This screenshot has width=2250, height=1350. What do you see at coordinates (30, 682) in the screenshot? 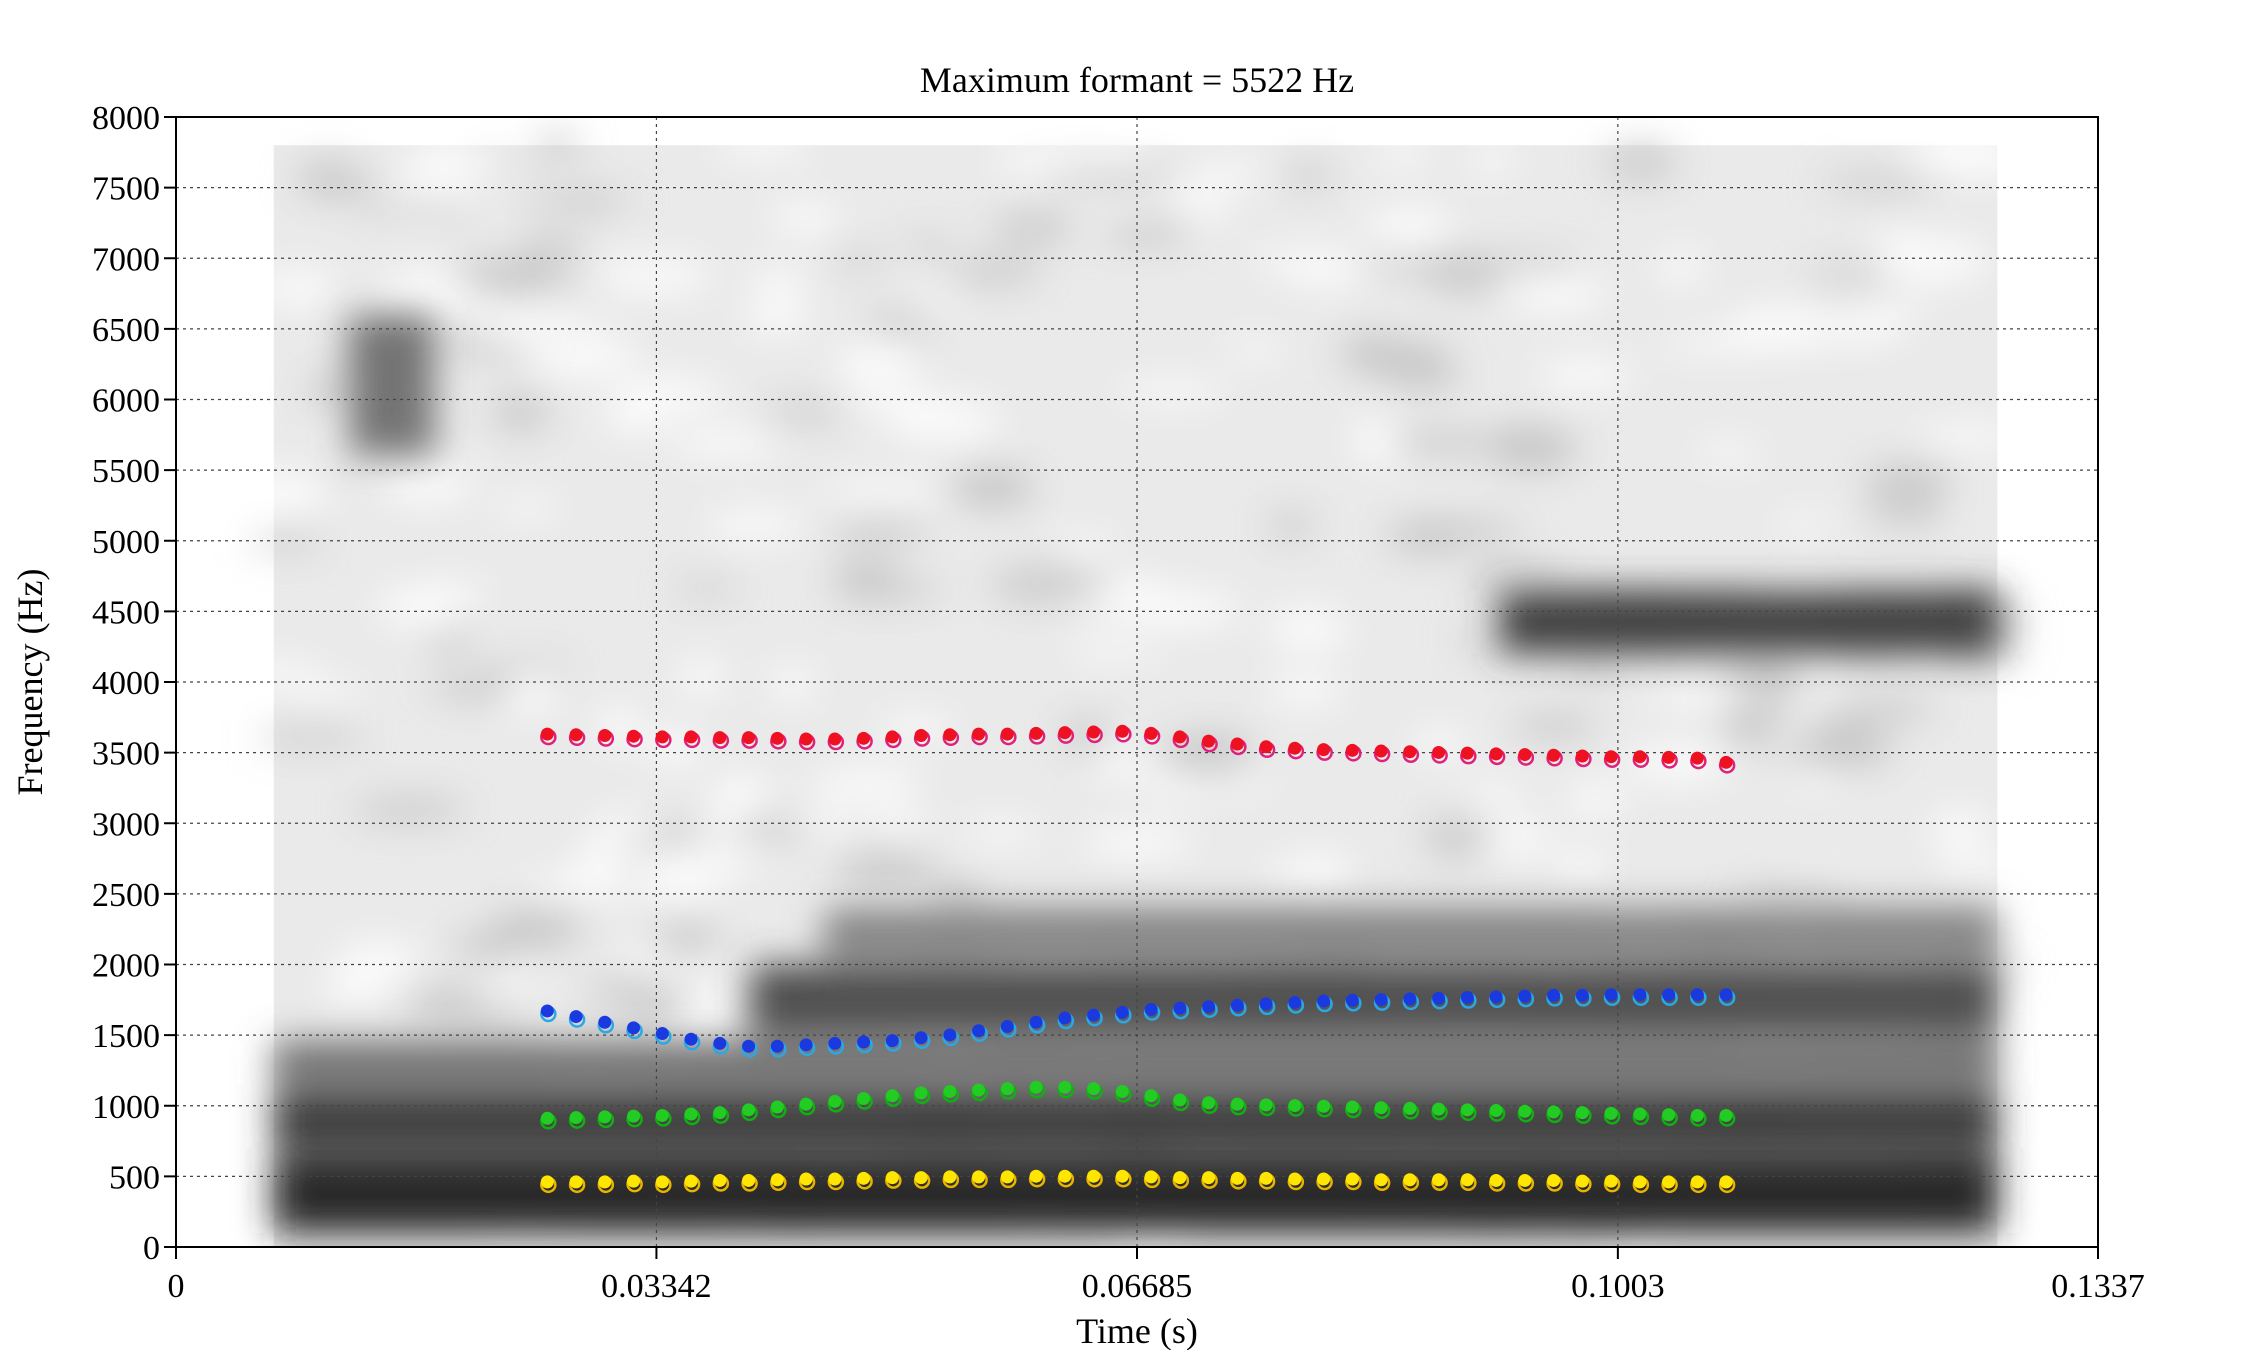
I see `y-axis-label: Frequency (Hz)` at bounding box center [30, 682].